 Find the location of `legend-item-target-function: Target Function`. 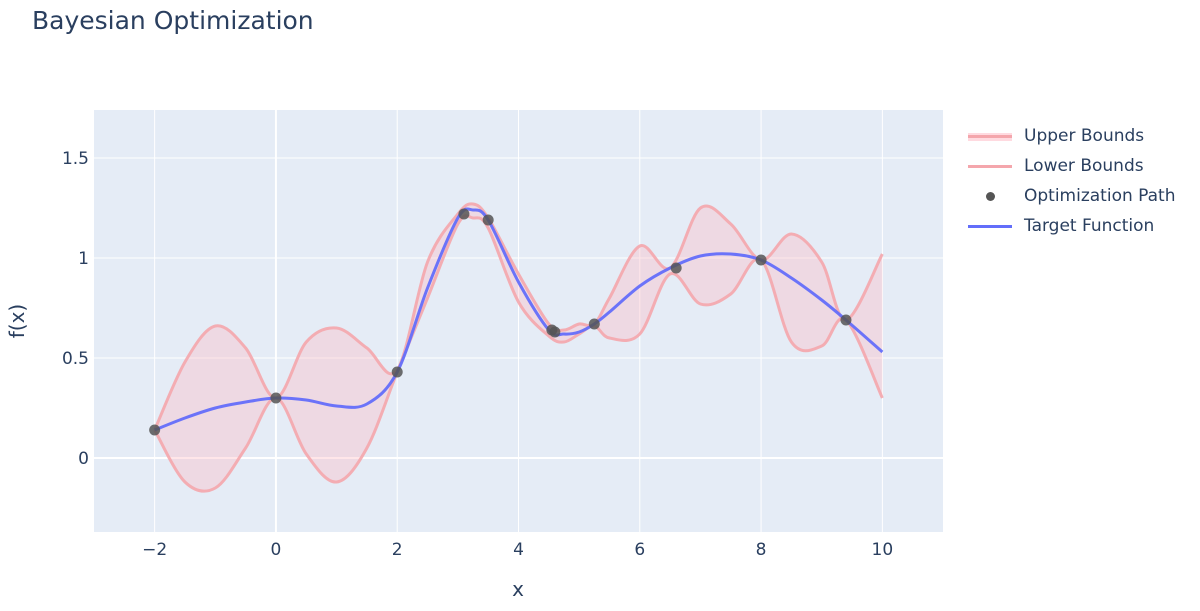

legend-item-target-function: Target Function is located at coordinates (1071, 226).